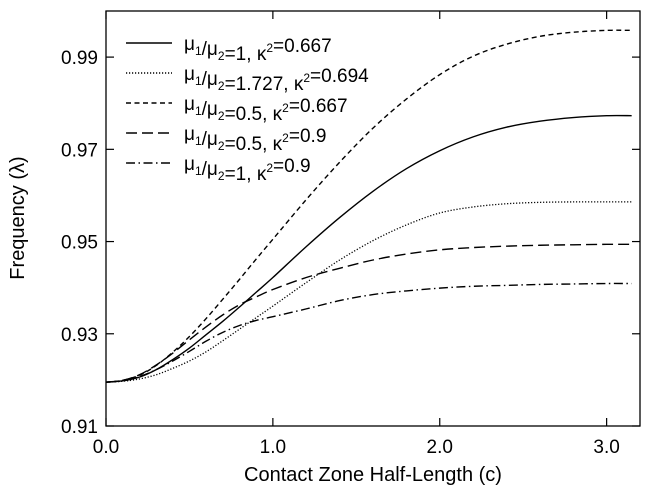 This screenshot has height=493, width=647. I want to click on y-tick-label: 0.91, so click(79, 427).